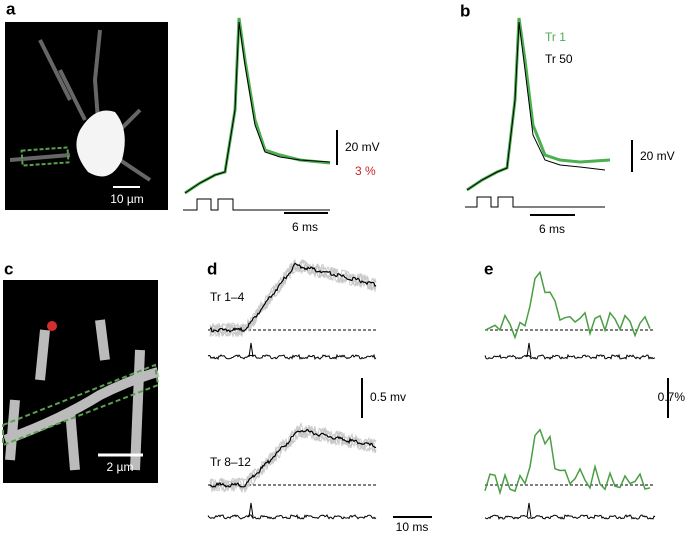  What do you see at coordinates (8, 268) in the screenshot?
I see `panel-label: c` at bounding box center [8, 268].